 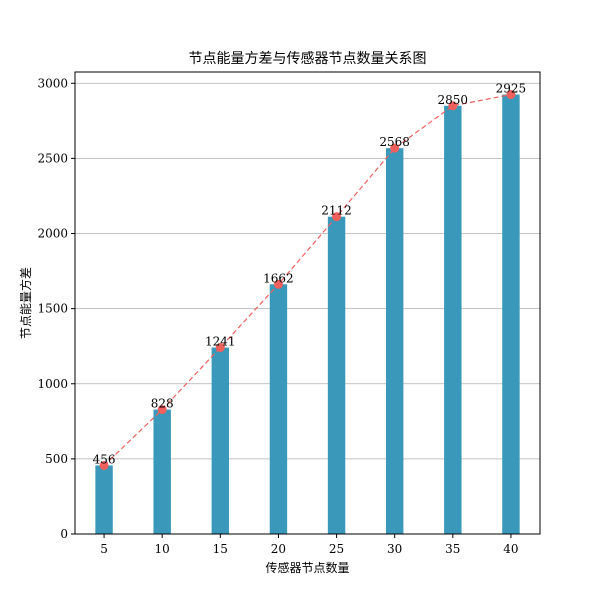 I want to click on data-label: 1662, so click(x=278, y=278).